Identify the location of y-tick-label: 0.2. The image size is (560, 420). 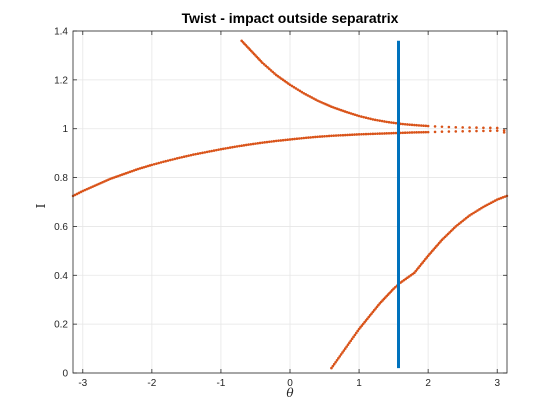
(61, 325).